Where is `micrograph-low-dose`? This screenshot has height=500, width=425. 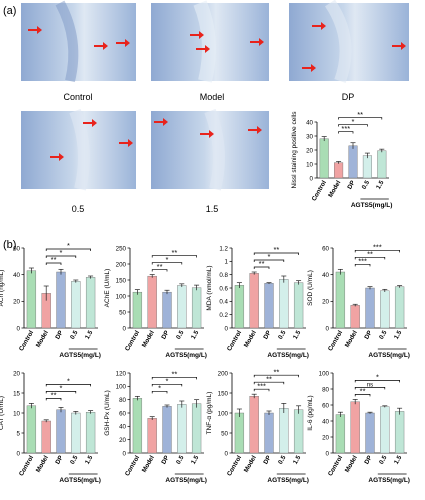
micrograph-low-dose is located at coordinates (78, 149).